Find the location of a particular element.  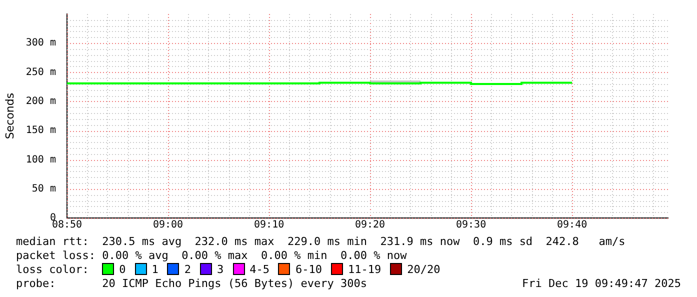

x-tick-label: 09:20 is located at coordinates (370, 225).